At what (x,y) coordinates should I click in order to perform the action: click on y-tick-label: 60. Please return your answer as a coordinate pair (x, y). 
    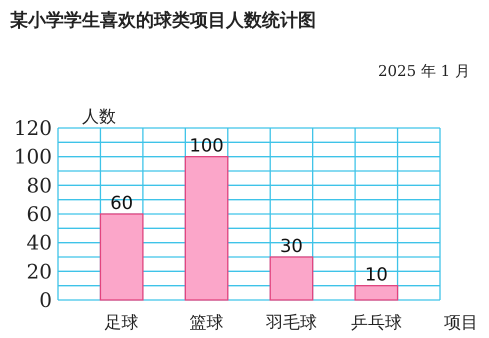
    Looking at the image, I should click on (39, 214).